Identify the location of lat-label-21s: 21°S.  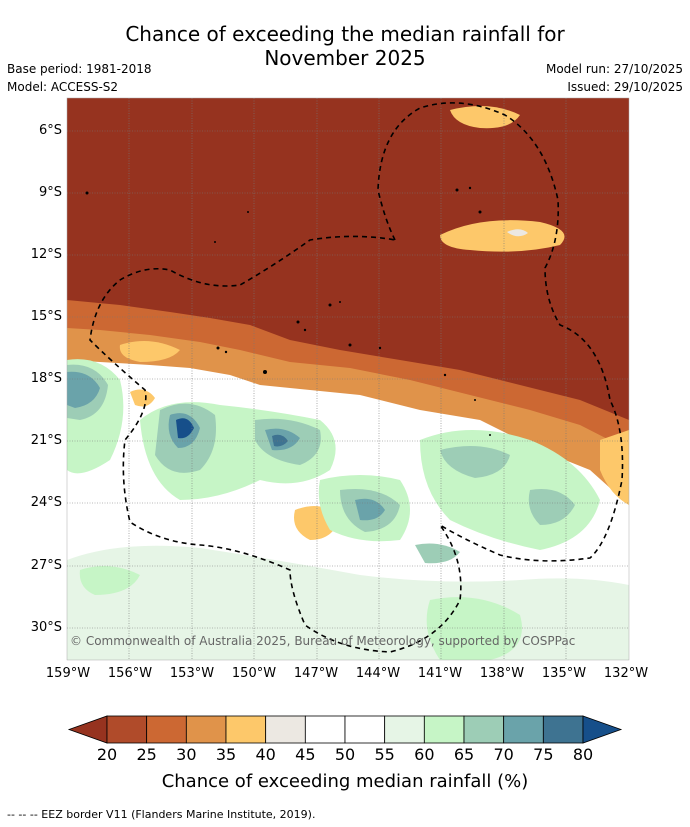
(46, 440).